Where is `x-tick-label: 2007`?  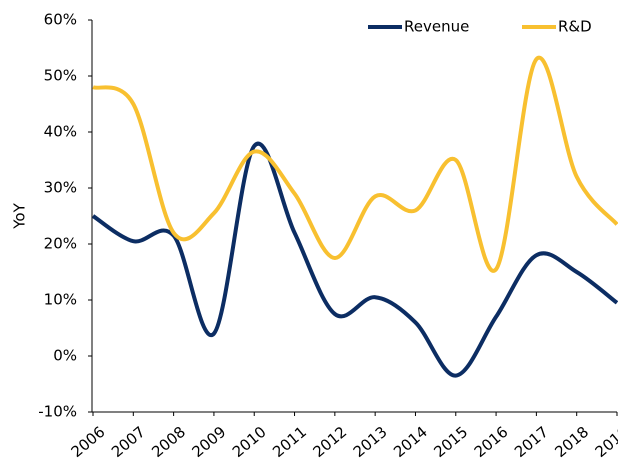
x-tick-label: 2007 is located at coordinates (128, 442).